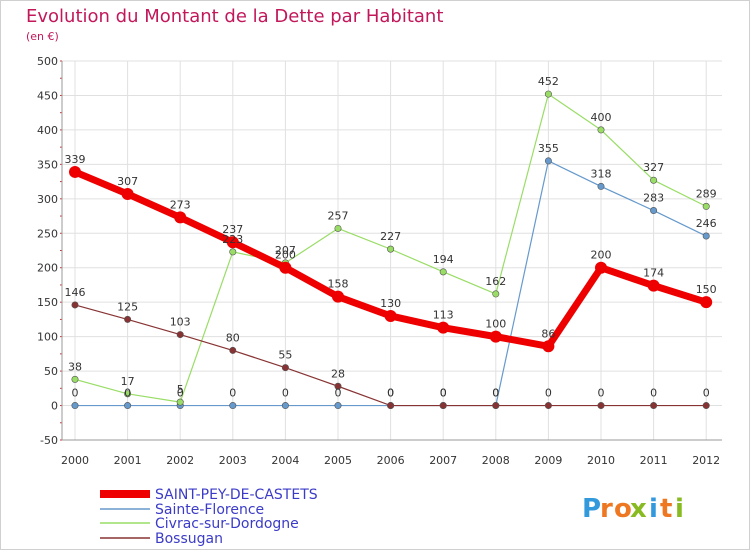  I want to click on data-label: 318, so click(601, 173).